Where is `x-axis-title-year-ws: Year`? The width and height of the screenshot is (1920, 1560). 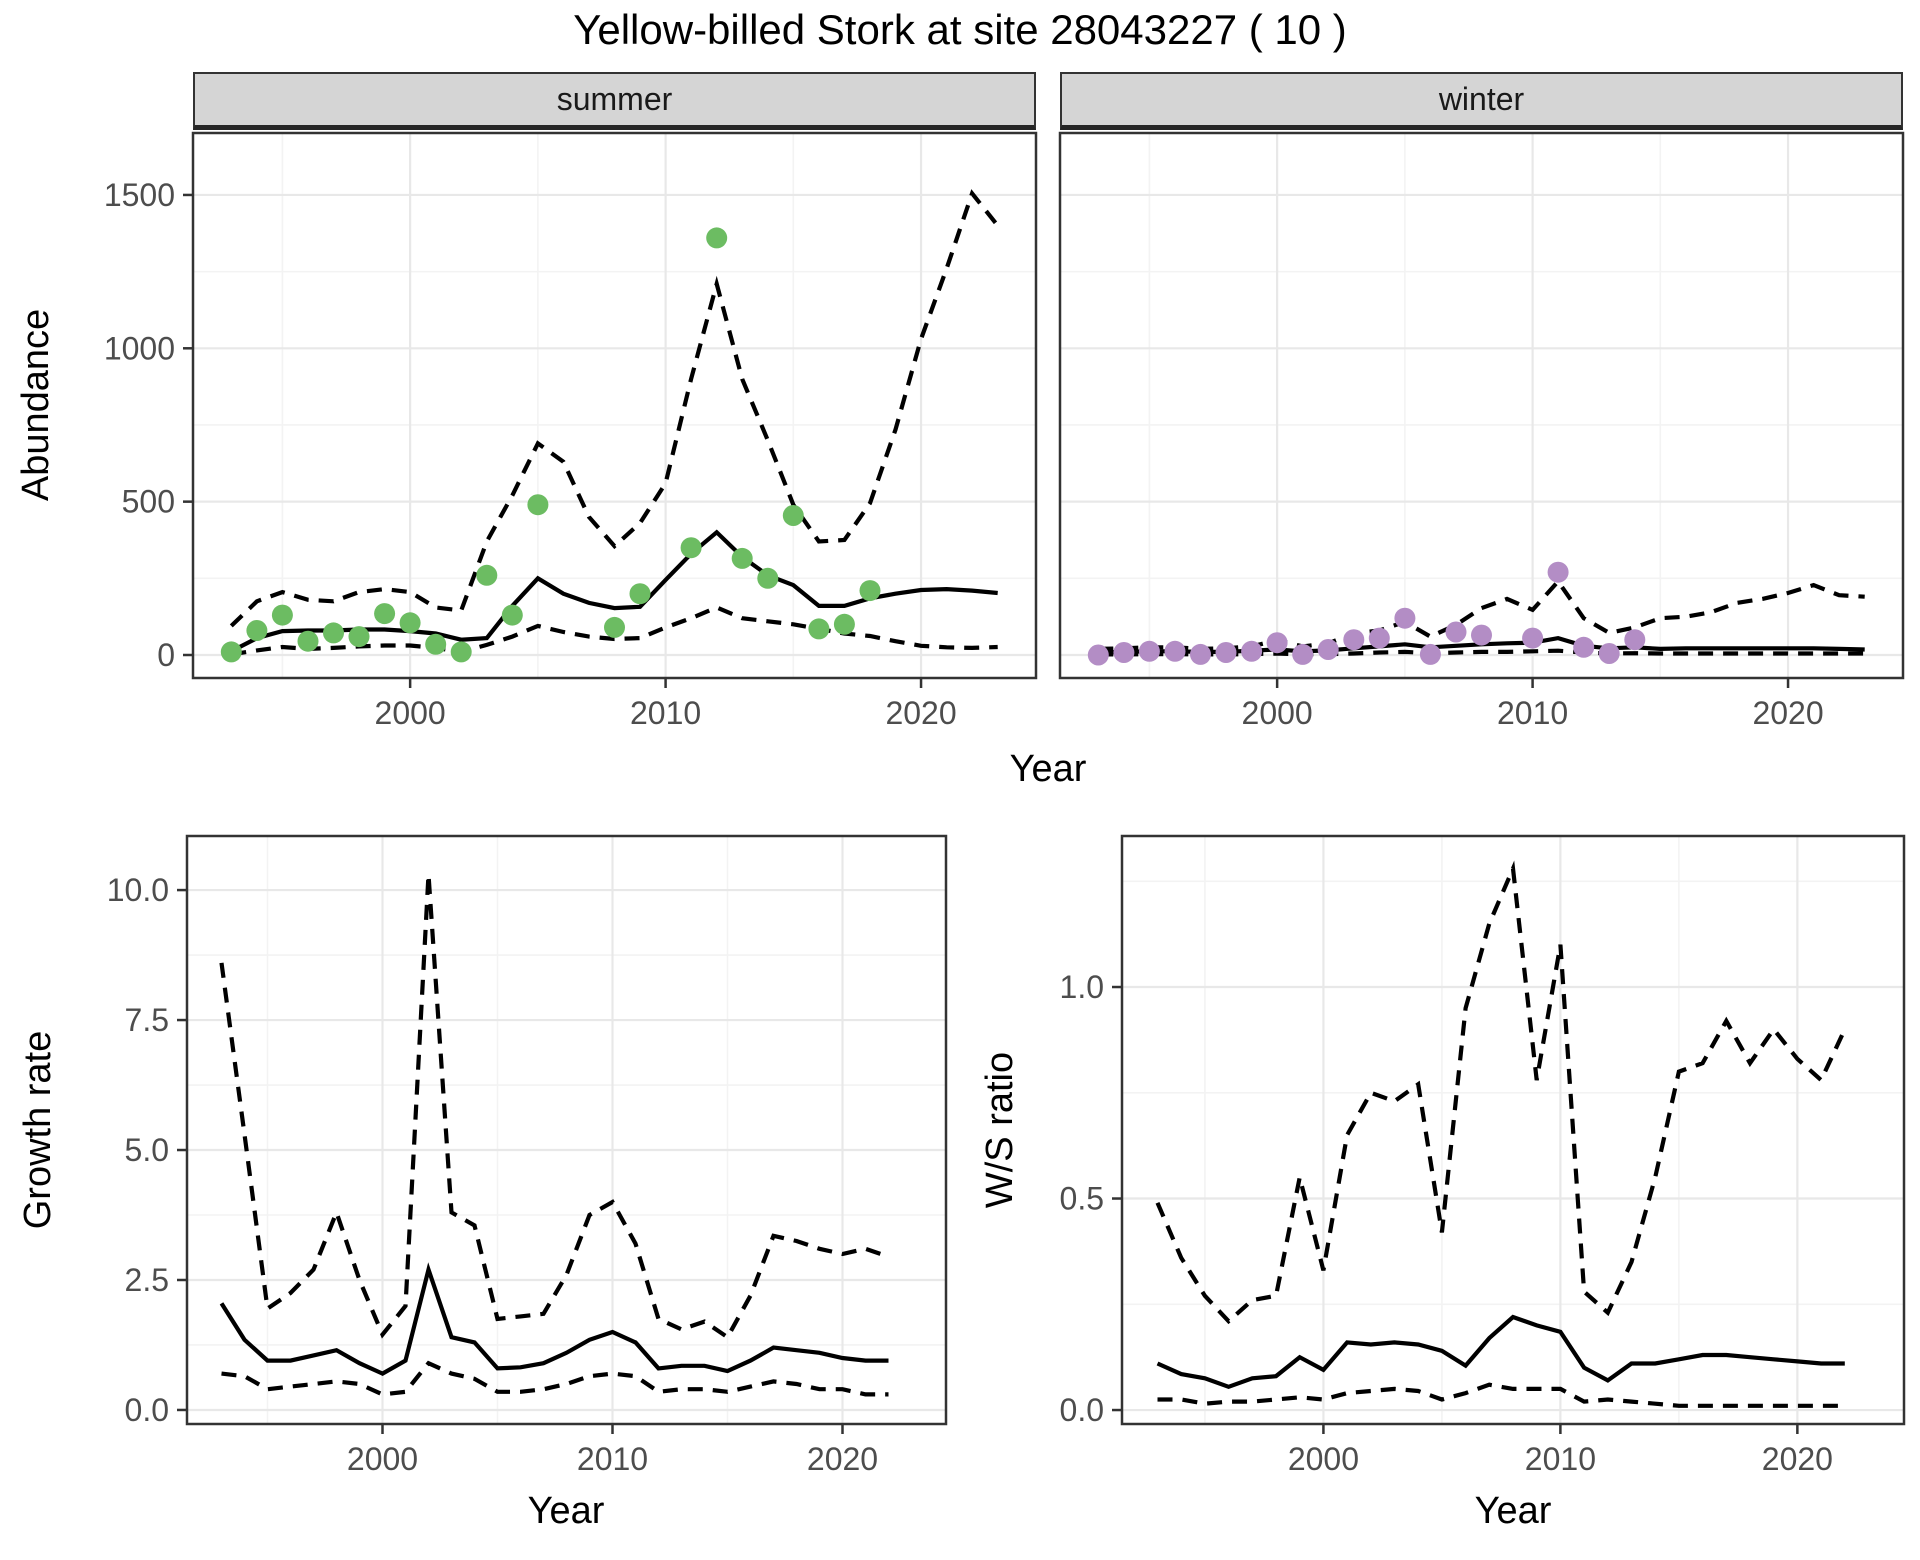
x-axis-title-year-ws: Year is located at coordinates (1513, 1511).